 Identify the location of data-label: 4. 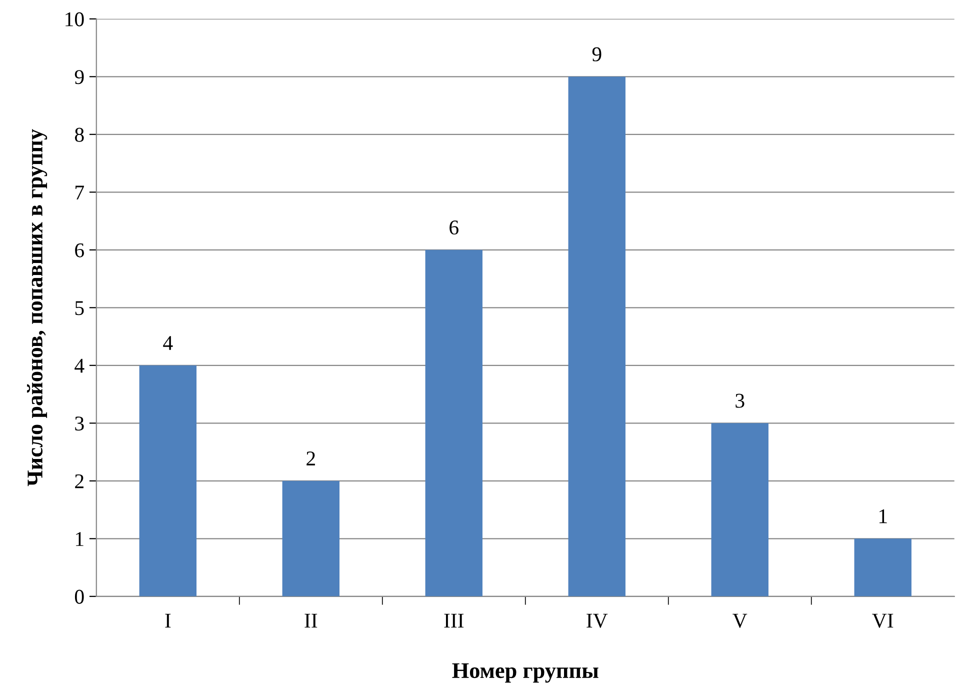
(168, 343).